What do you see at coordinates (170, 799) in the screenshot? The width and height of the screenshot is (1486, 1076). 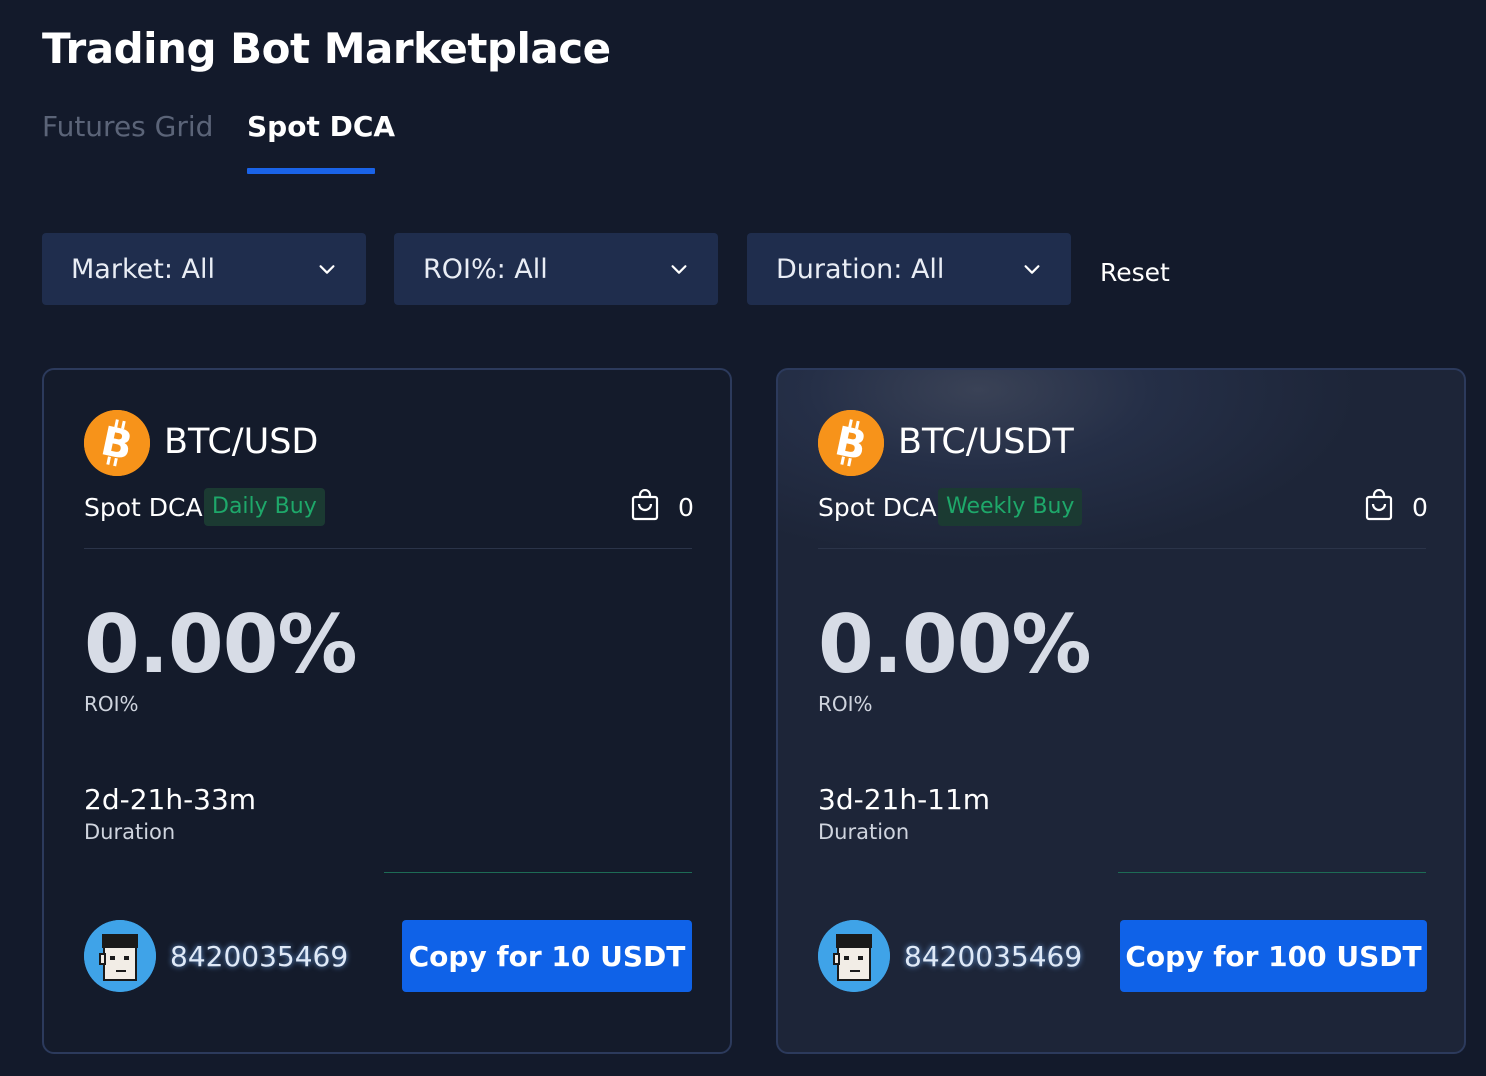 I see `duration-value: 2d-21h-33m` at bounding box center [170, 799].